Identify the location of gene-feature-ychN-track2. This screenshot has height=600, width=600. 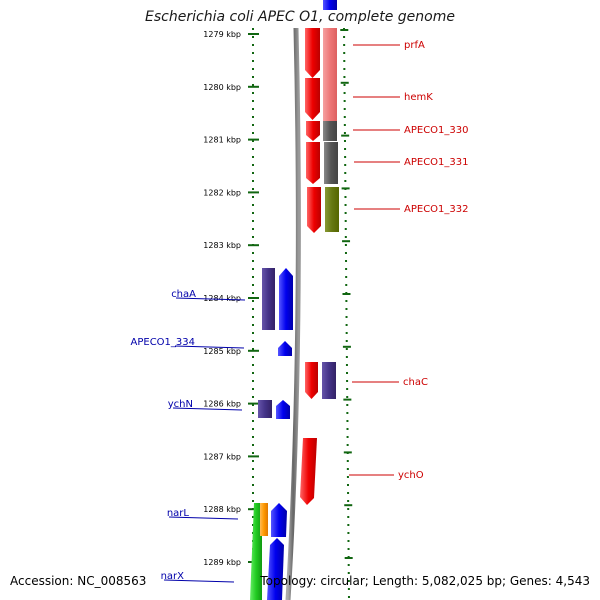
(265, 409).